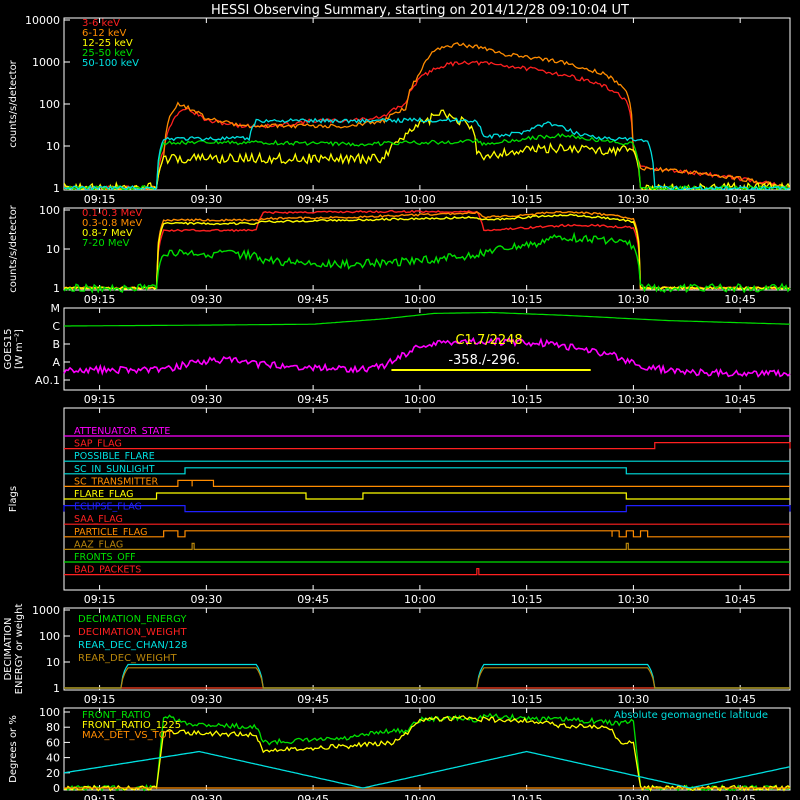 The width and height of the screenshot is (800, 800). What do you see at coordinates (122, 431) in the screenshot?
I see `flag-label: ATTENUATOR_STATE` at bounding box center [122, 431].